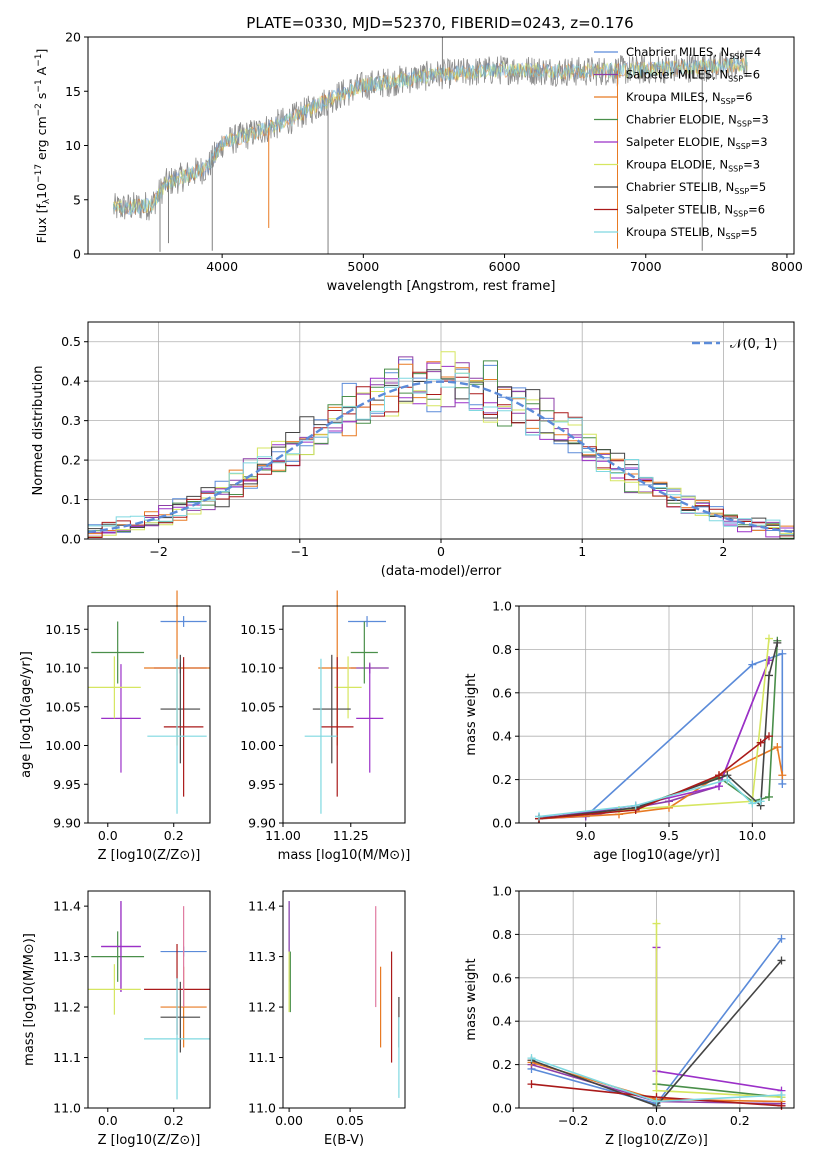 Image resolution: width=819 pixels, height=1170 pixels. Describe the element at coordinates (327, 1019) in the screenshot. I see `axes: 0.00 0.05 11.0 11.1 11.2 11.3 11.4 E(B-V)` at that location.